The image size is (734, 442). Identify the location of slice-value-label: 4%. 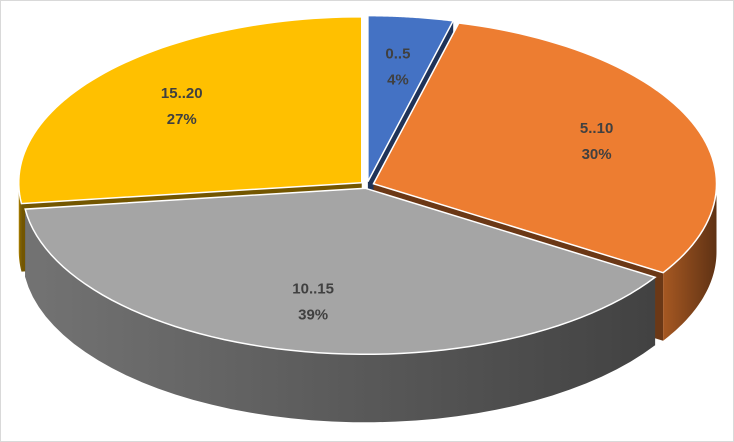
(398, 79).